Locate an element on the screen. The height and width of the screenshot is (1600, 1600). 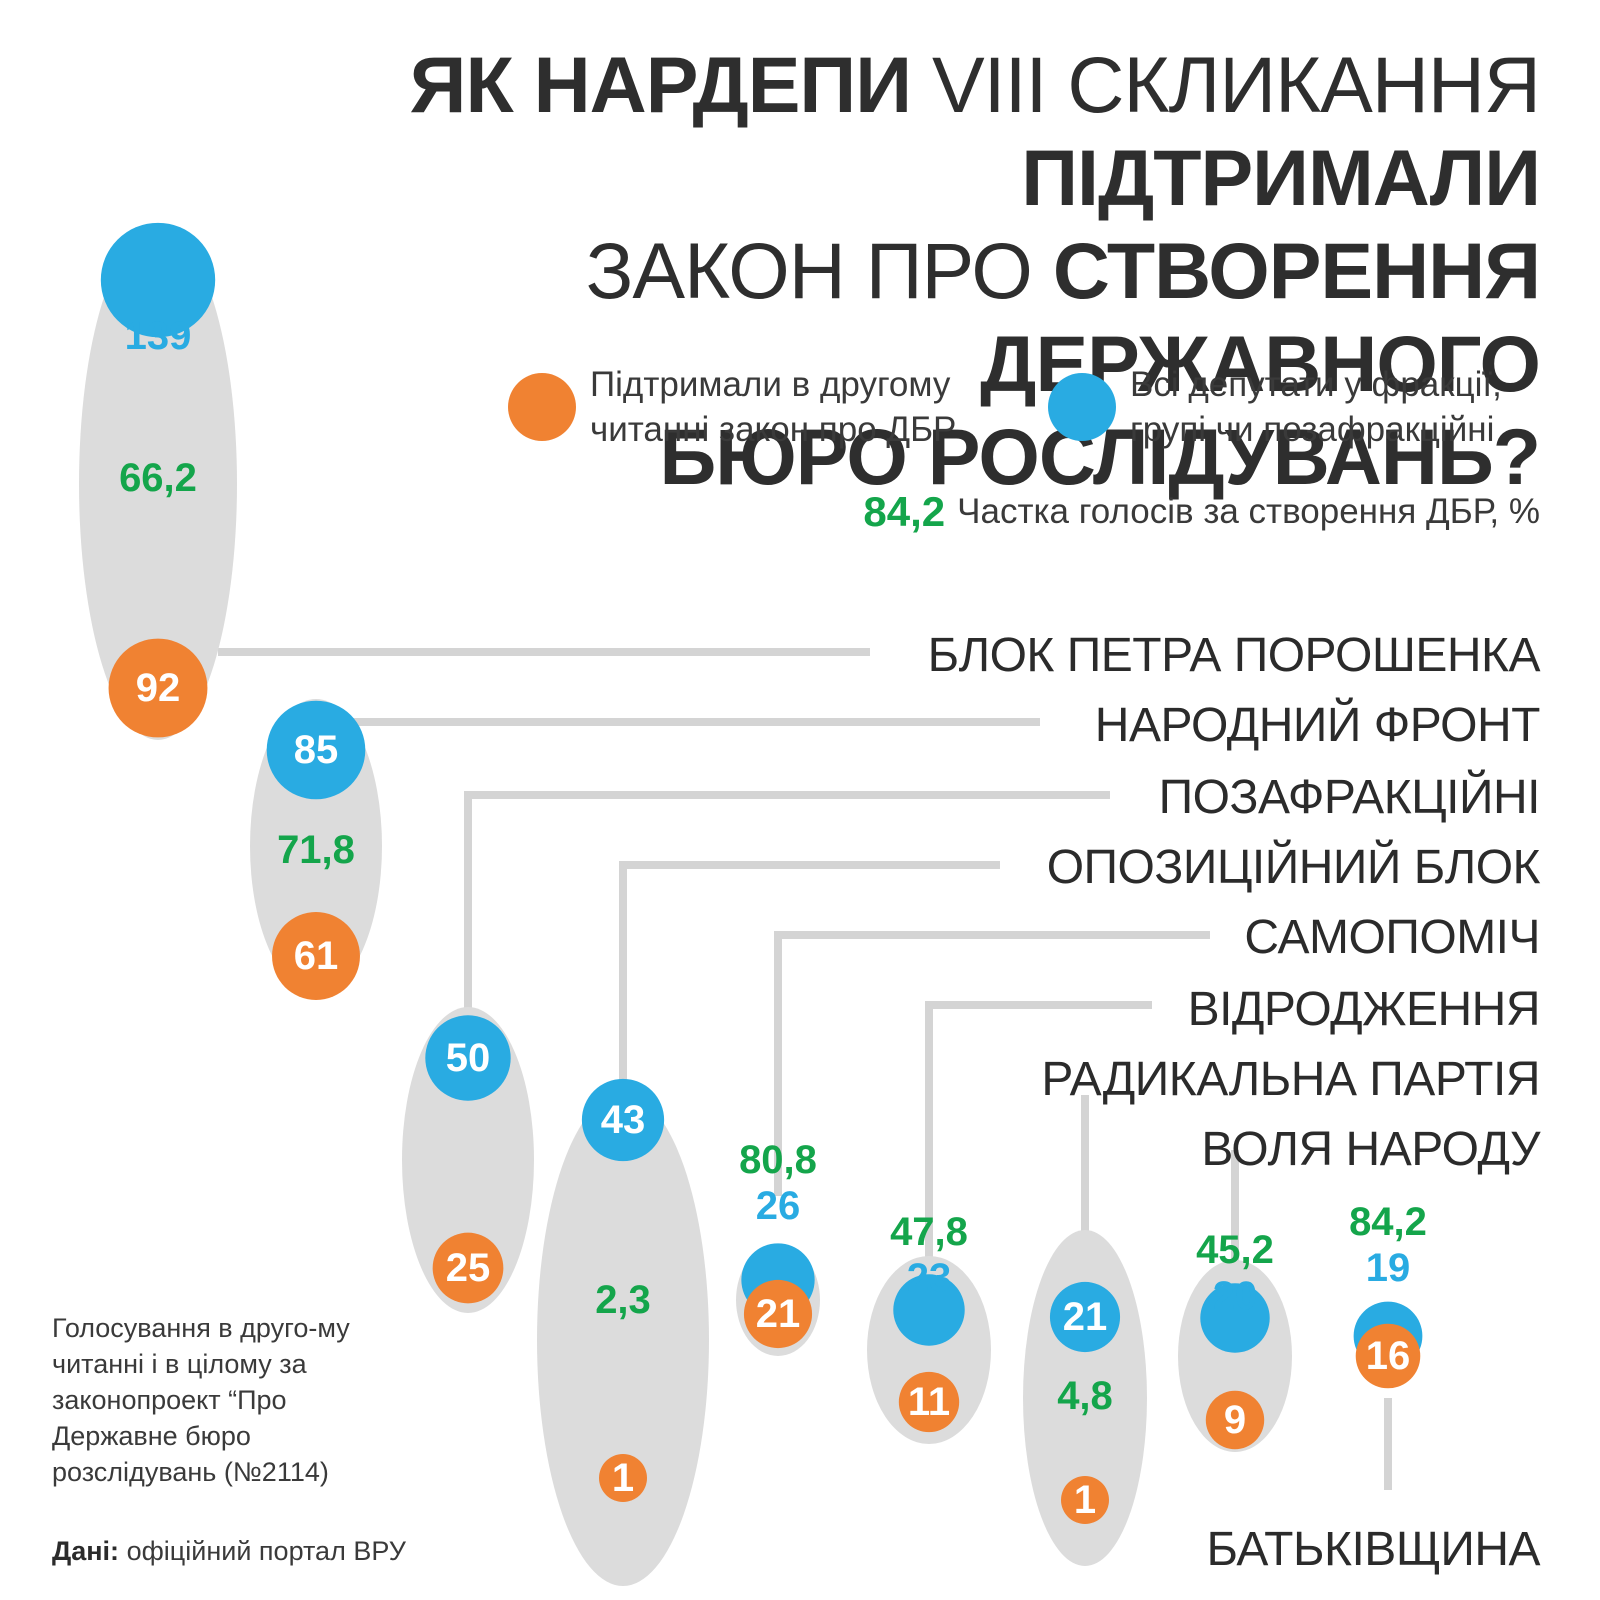
title-line-1: ЯК НАРДЕПИ VIII СКЛИКАННЯ ПІДТРИМАЛИ is located at coordinates (975, 131).